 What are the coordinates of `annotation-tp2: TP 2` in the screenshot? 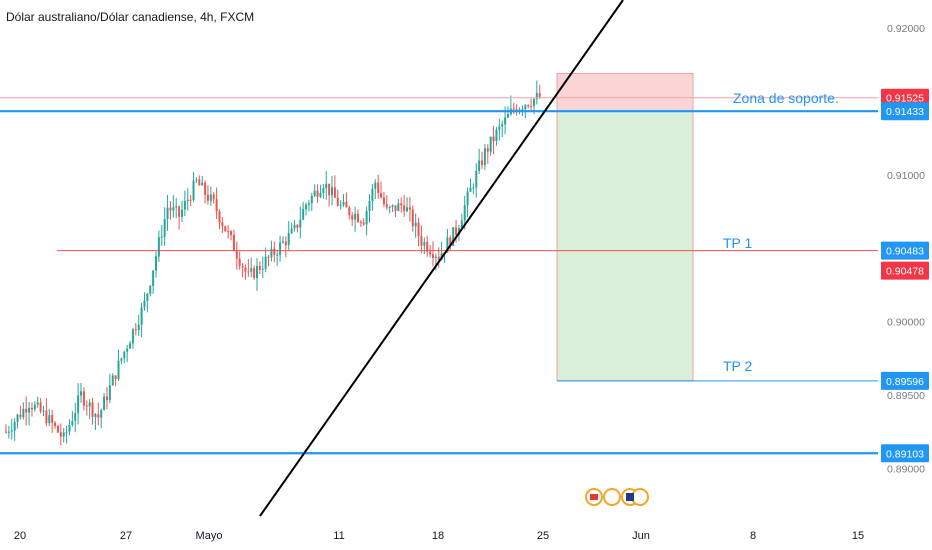 It's located at (738, 366).